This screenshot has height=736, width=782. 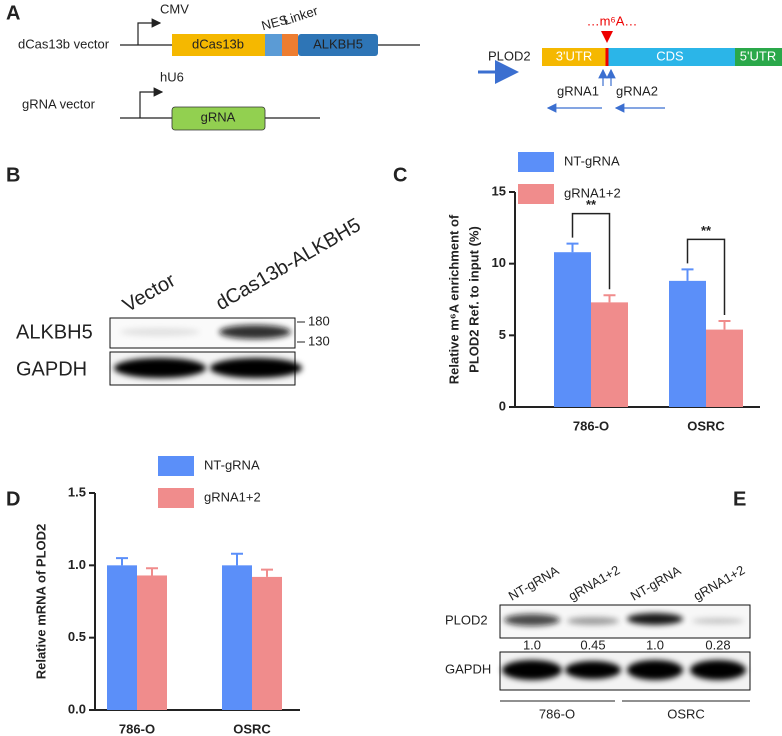 What do you see at coordinates (499, 262) in the screenshot?
I see `y-tick-label: 10` at bounding box center [499, 262].